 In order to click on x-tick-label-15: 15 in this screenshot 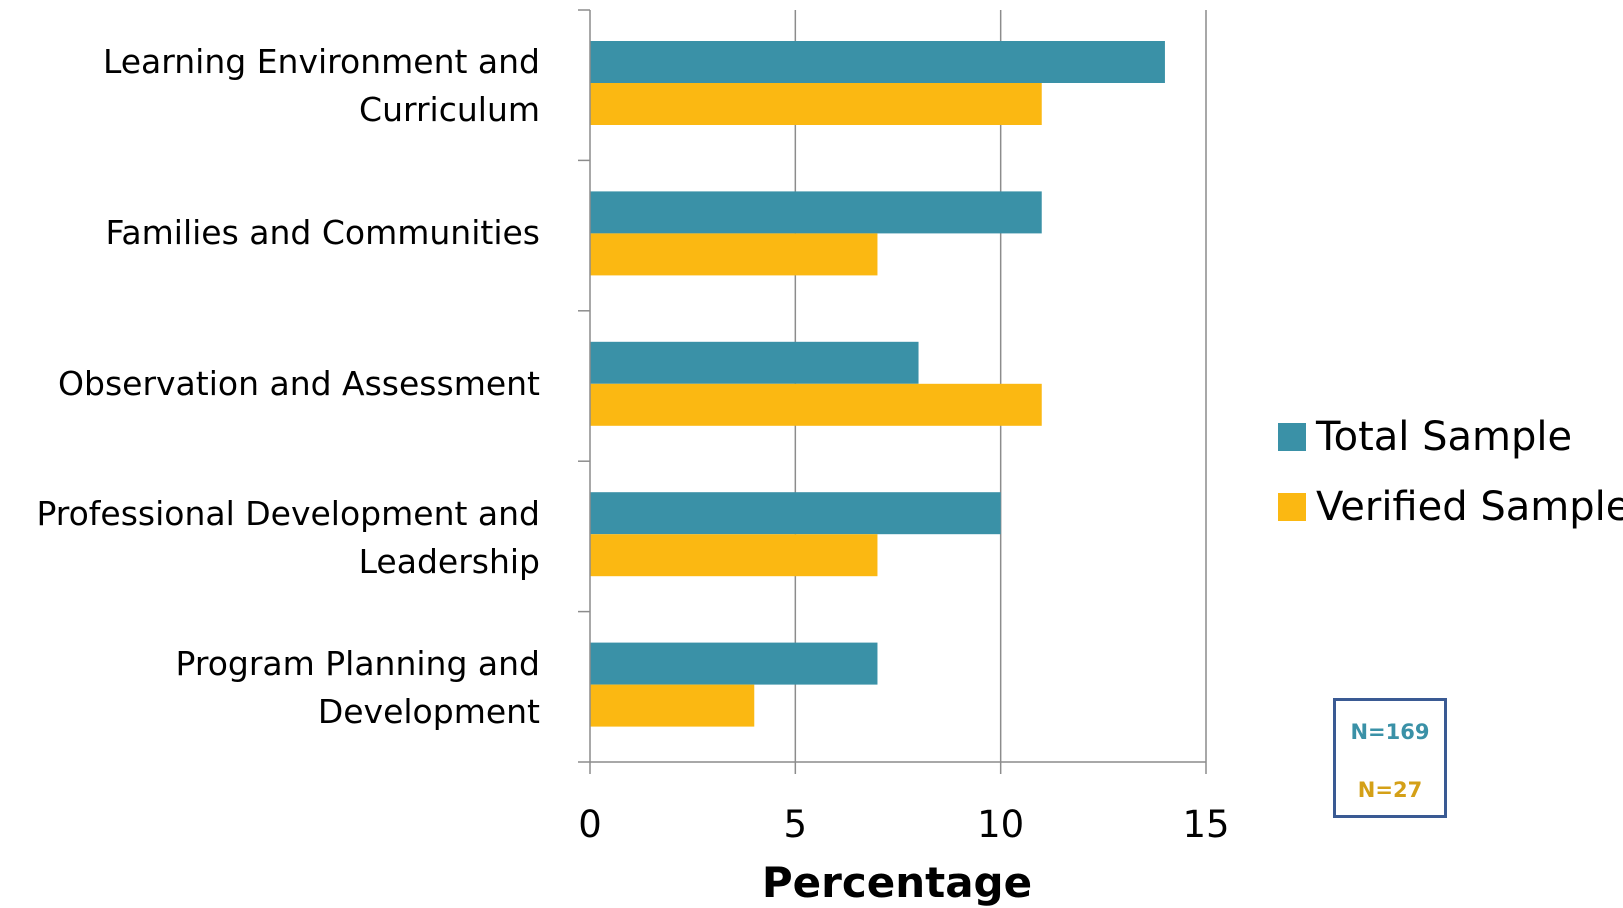, I will do `click(1206, 824)`.